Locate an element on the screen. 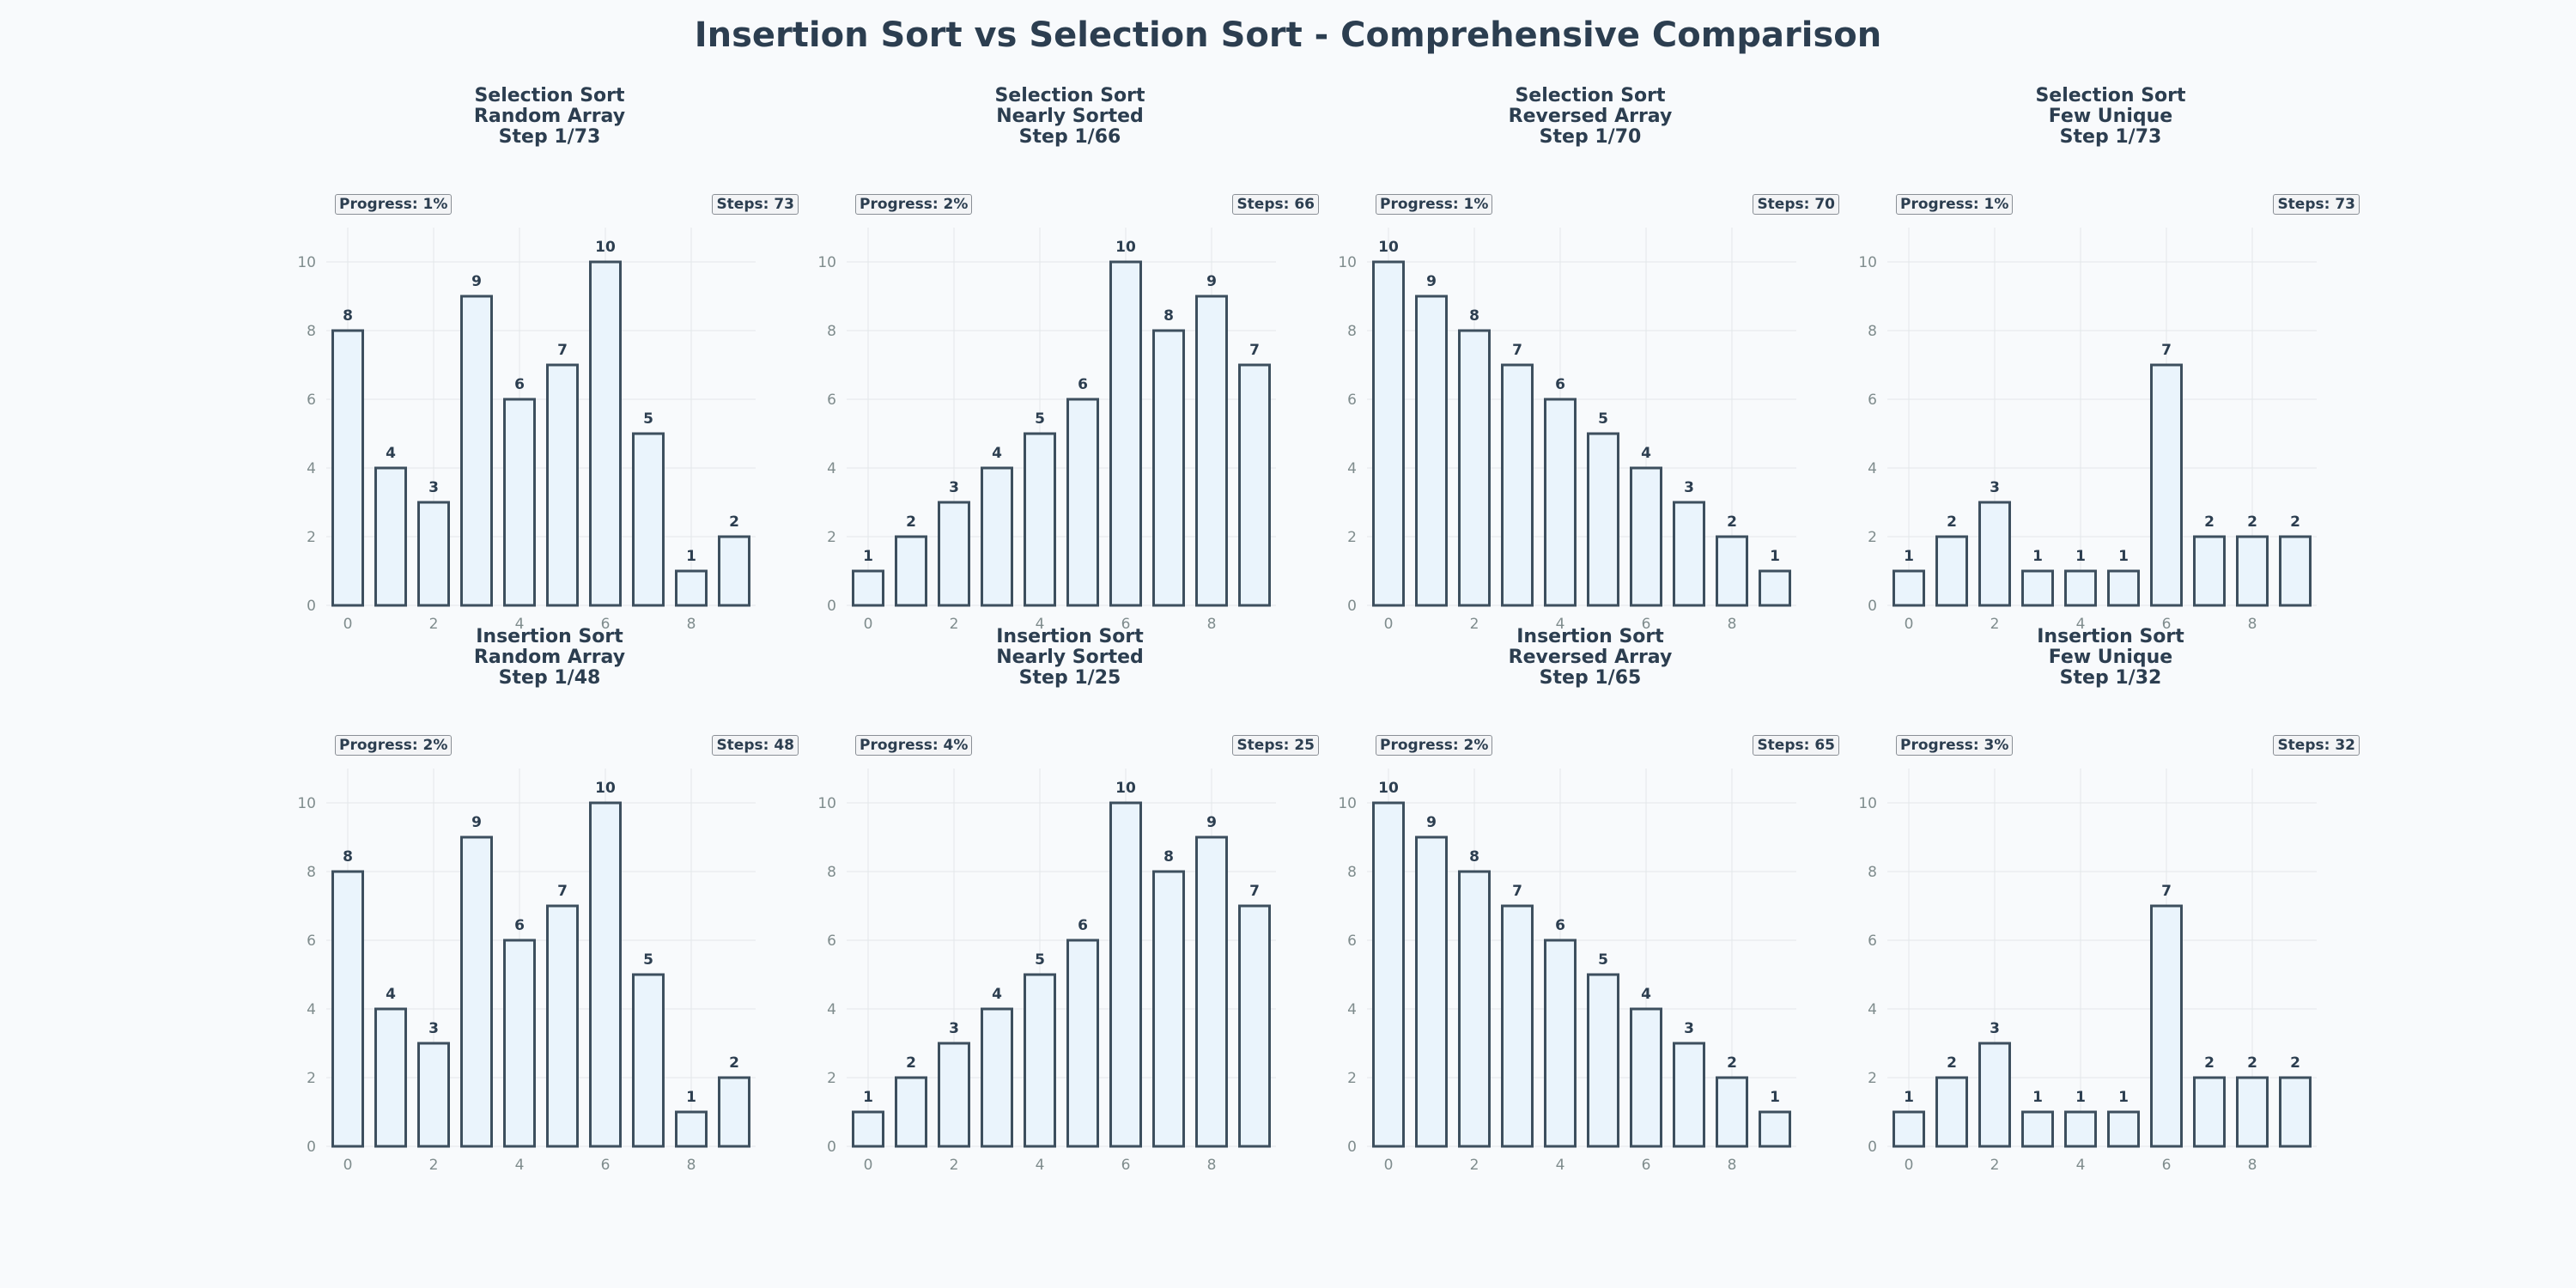  bar-chart: 0 2 4 6 8 10 0 2 4 6 8 10 9 8 7 6 5 4 3 2 1 is located at coordinates (1567, 431).